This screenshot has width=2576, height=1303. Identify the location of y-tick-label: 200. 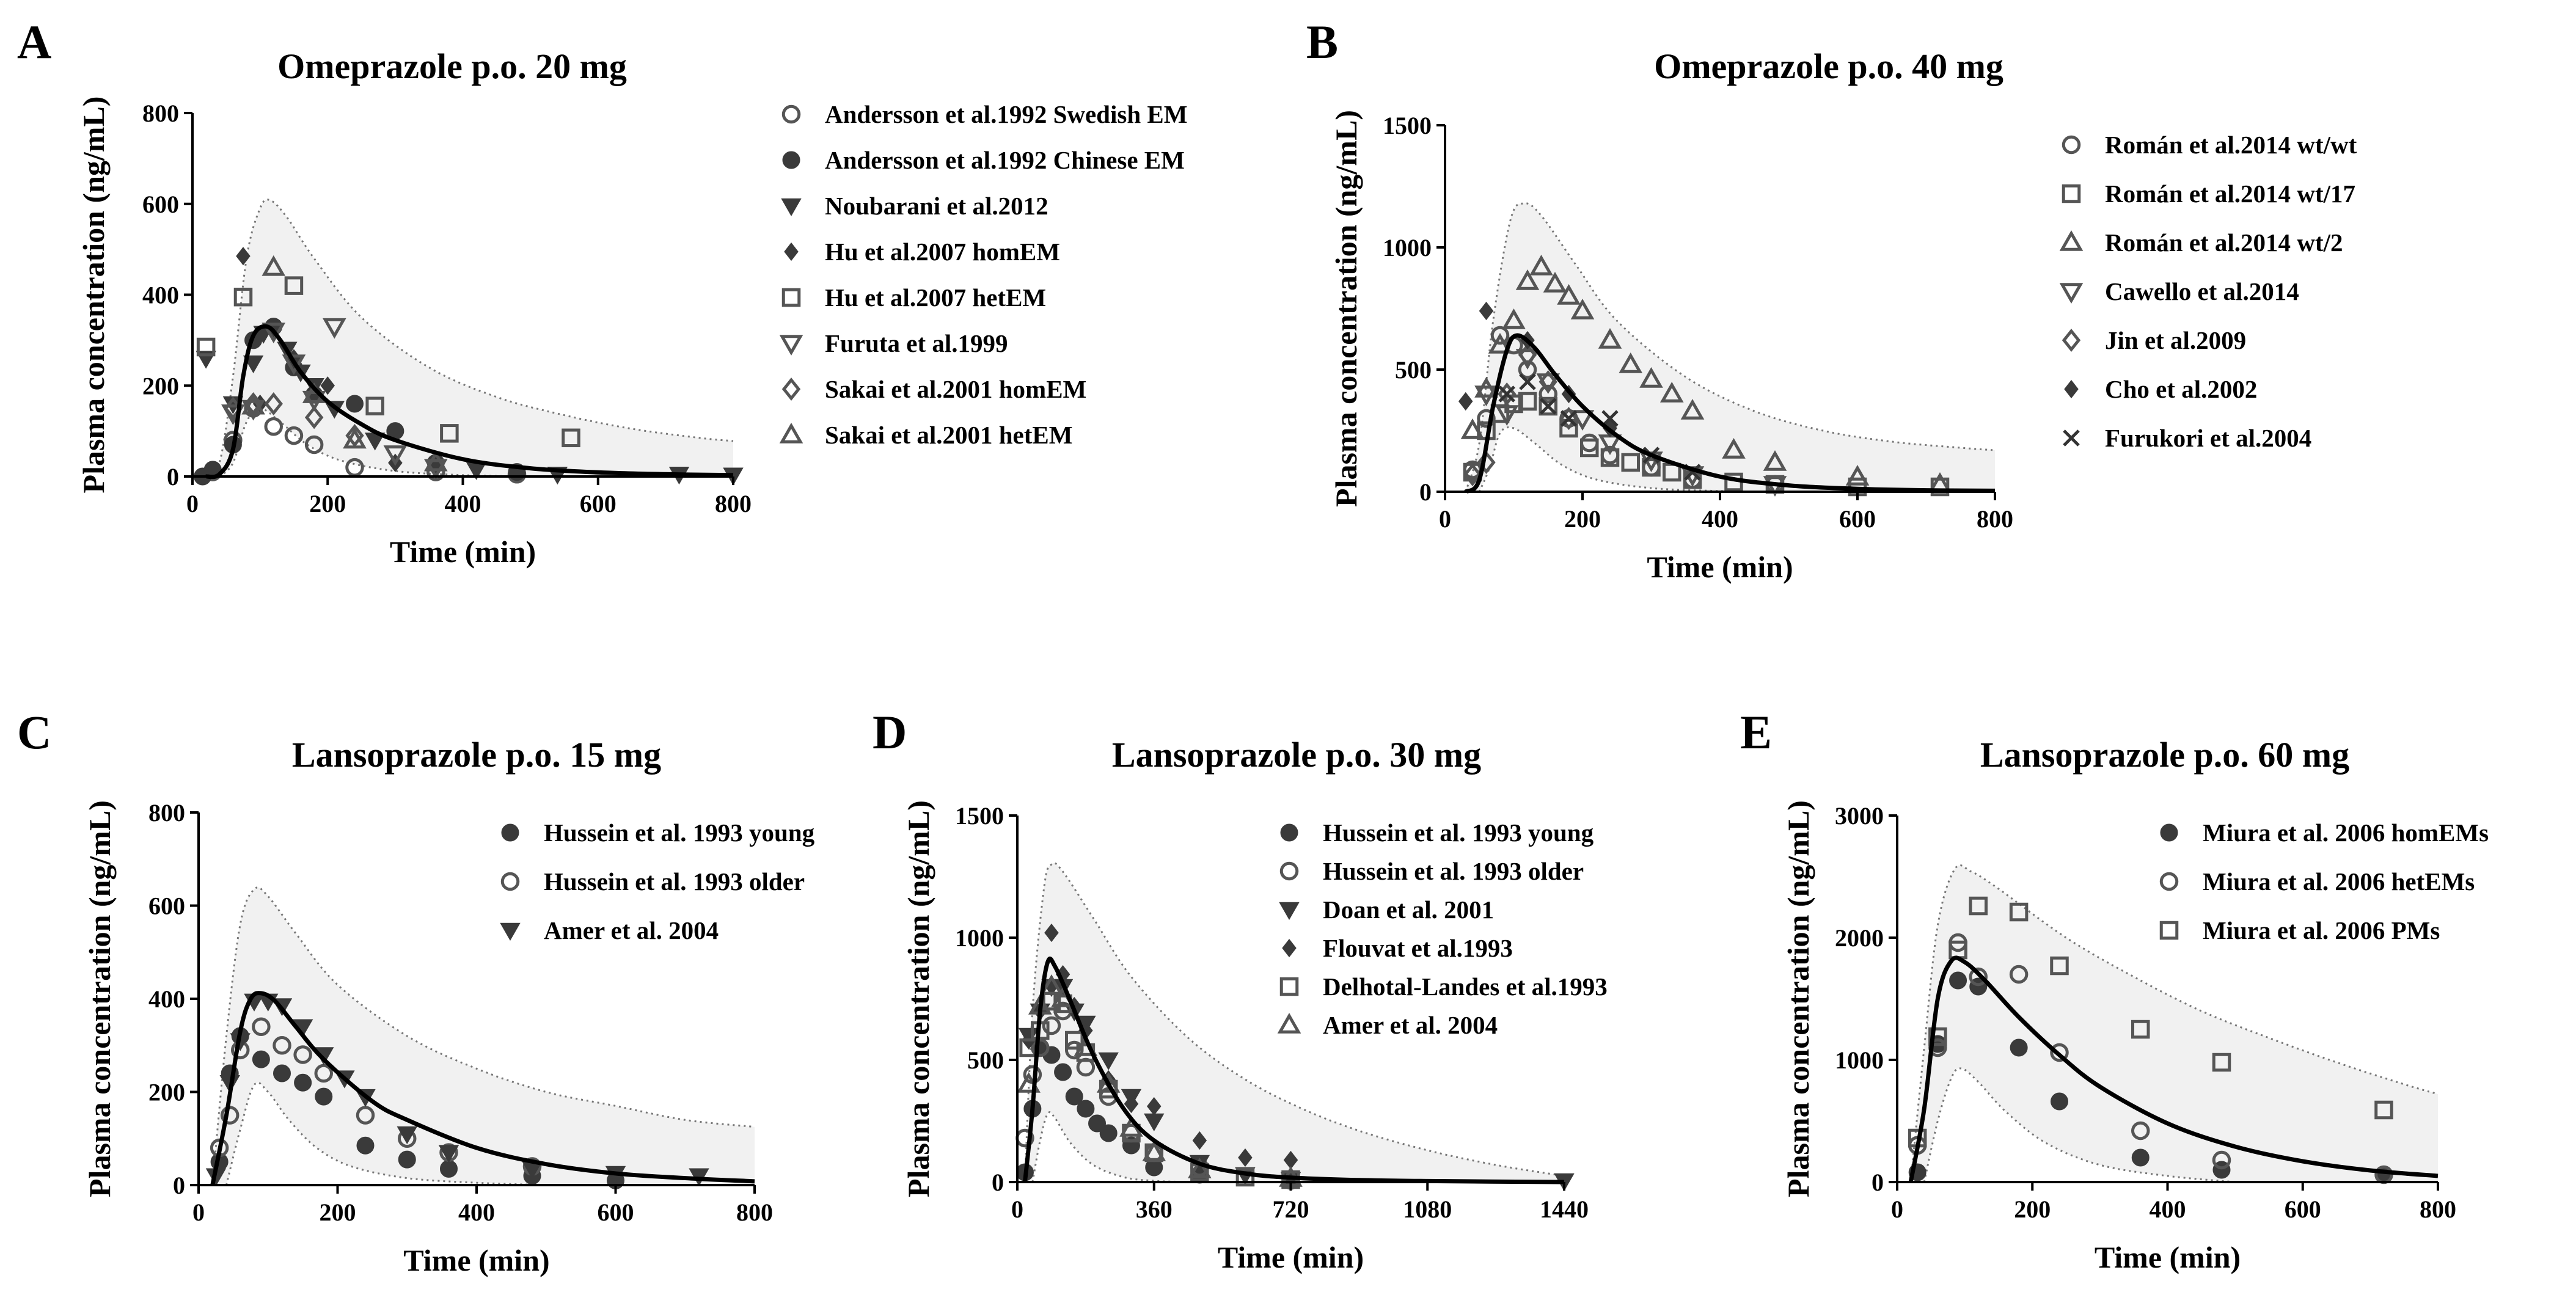
(160, 386).